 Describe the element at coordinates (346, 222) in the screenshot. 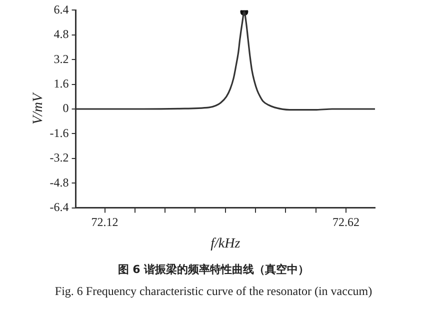

I see `x-tick-label: 72.62` at that location.